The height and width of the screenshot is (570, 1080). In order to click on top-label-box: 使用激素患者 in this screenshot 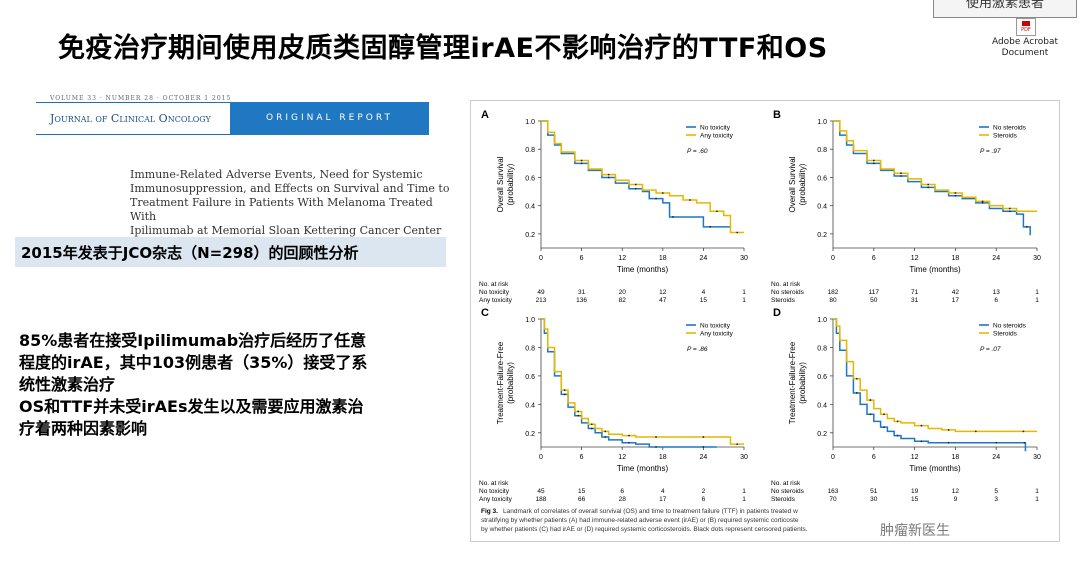, I will do `click(1005, 9)`.